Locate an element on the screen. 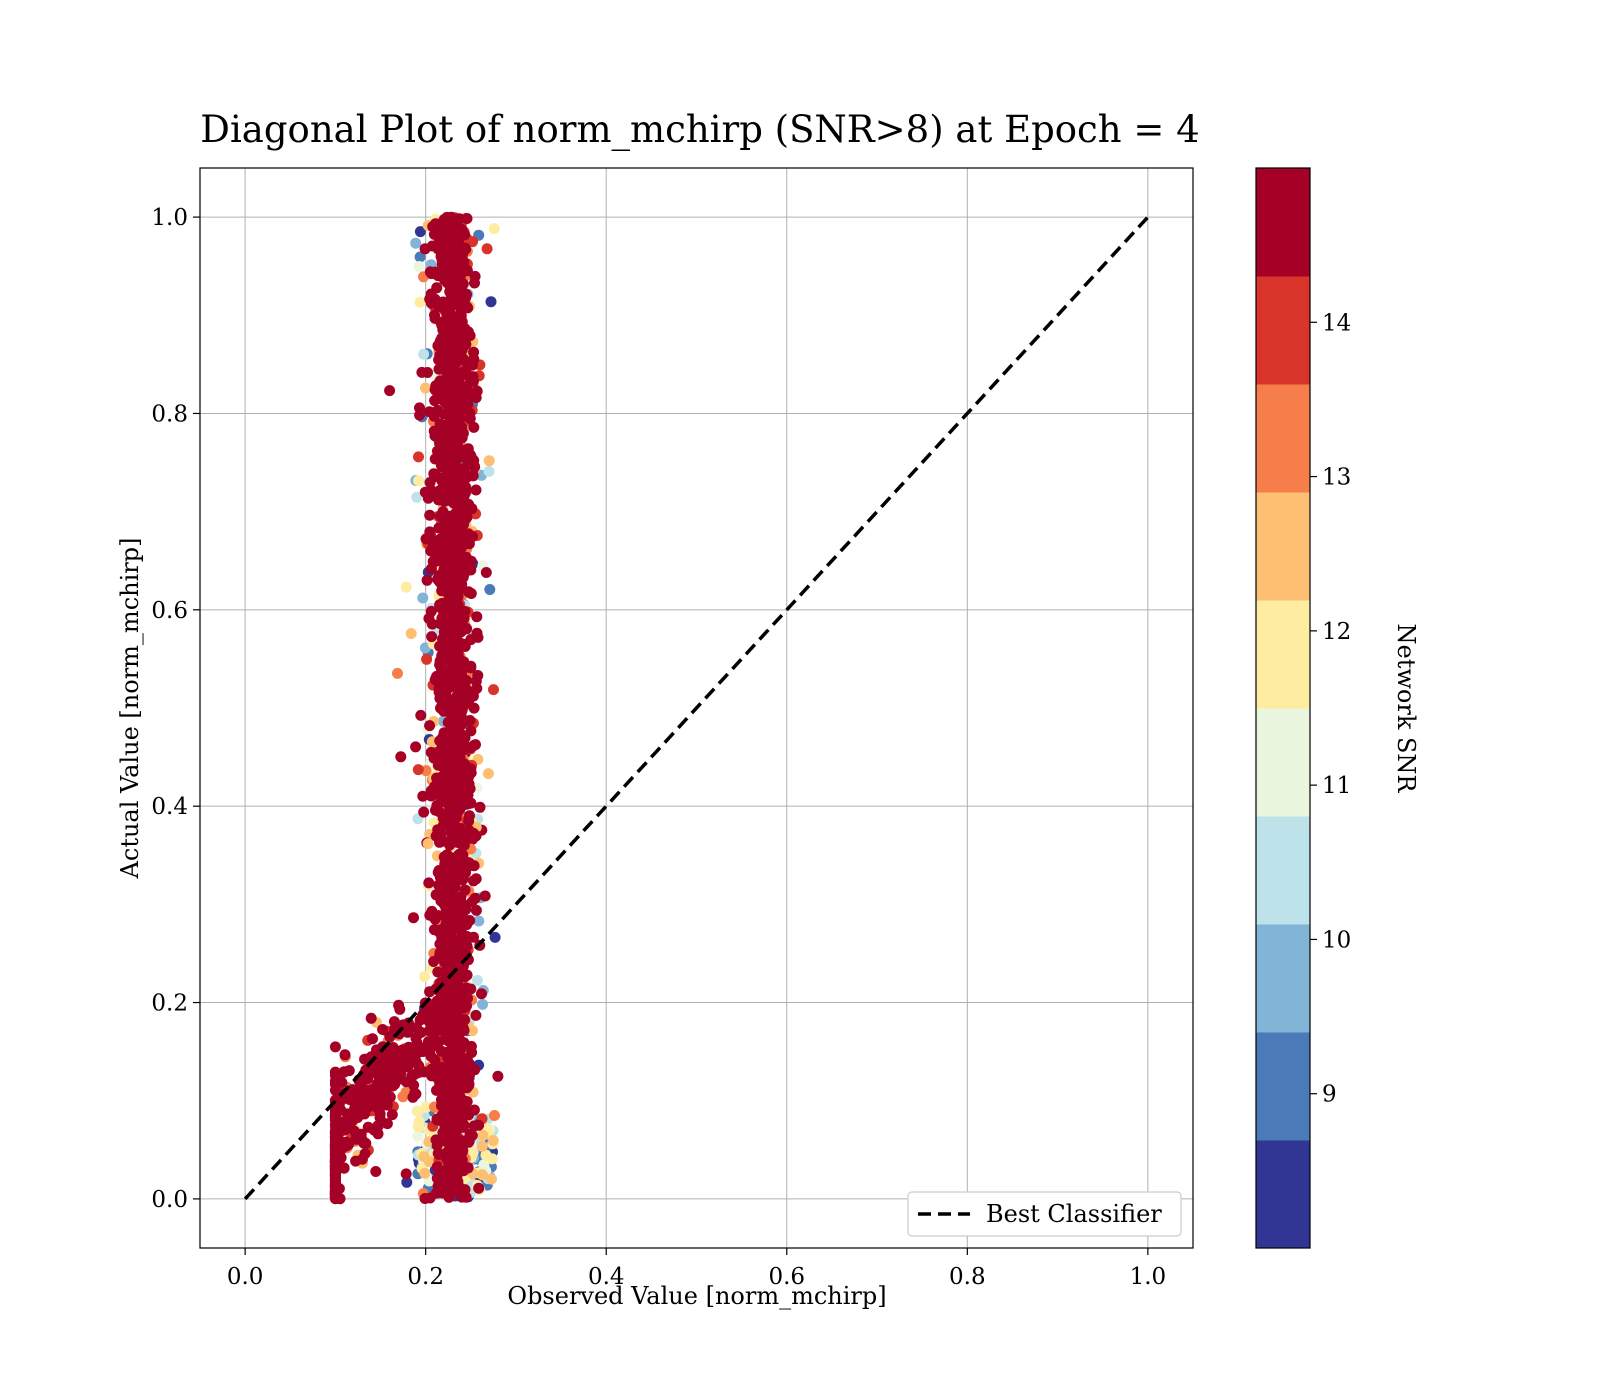  legend-label-best-classifier: Best Classifier is located at coordinates (1074, 1214).